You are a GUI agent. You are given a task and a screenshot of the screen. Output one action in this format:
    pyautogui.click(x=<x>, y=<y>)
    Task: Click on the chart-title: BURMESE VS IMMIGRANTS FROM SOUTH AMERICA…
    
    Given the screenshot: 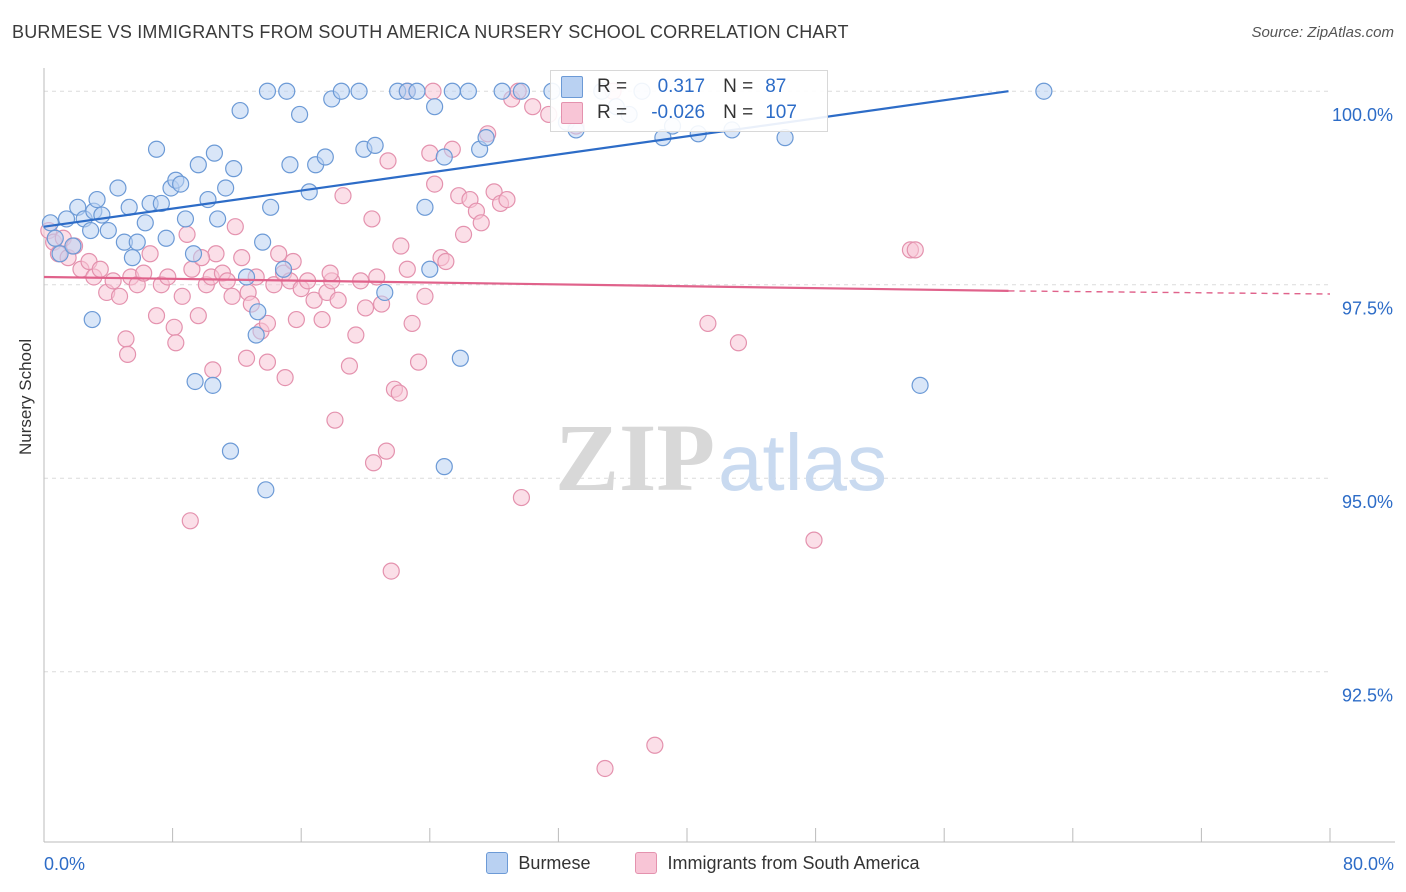 What is the action you would take?
    pyautogui.click(x=430, y=32)
    